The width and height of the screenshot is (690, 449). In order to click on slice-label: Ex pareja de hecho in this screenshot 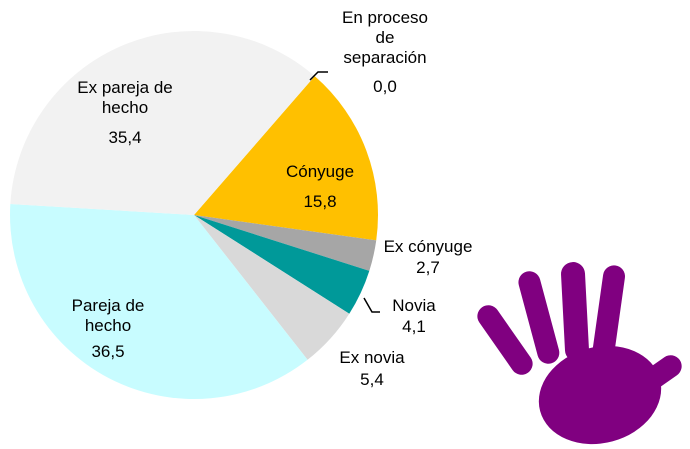, I will do `click(125, 97)`.